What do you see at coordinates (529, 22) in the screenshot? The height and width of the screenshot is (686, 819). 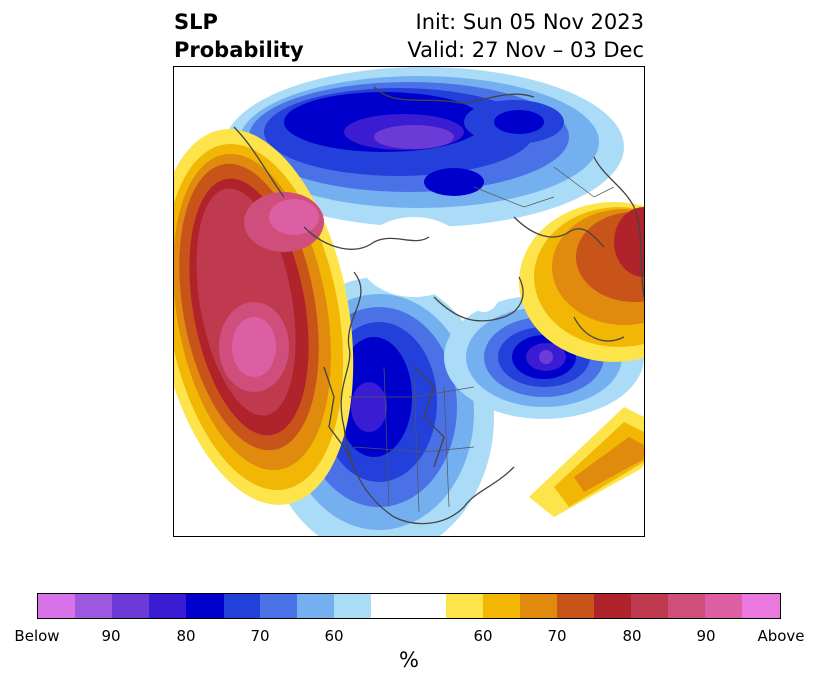 I see `init-date: Init: Sun 05 Nov 2023` at bounding box center [529, 22].